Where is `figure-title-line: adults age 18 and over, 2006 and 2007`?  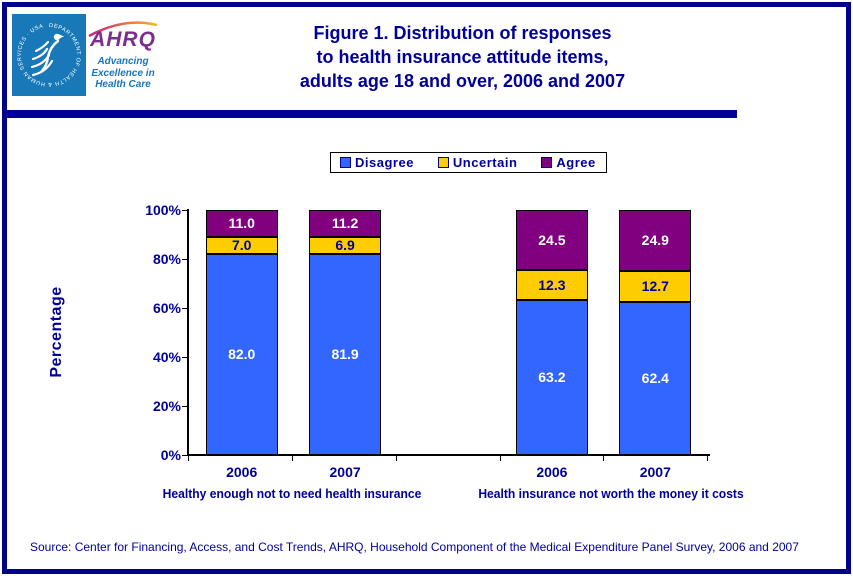 figure-title-line: adults age 18 and over, 2006 and 2007 is located at coordinates (462, 81).